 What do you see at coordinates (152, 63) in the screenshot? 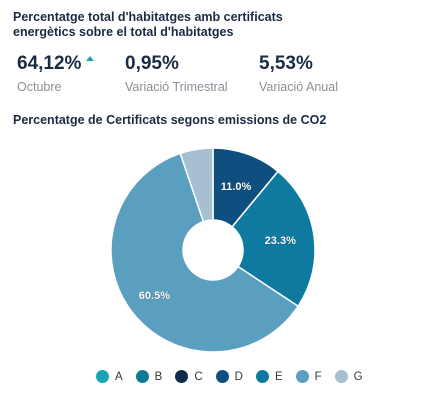
I see `kpi-quarterly-value: 0,95%` at bounding box center [152, 63].